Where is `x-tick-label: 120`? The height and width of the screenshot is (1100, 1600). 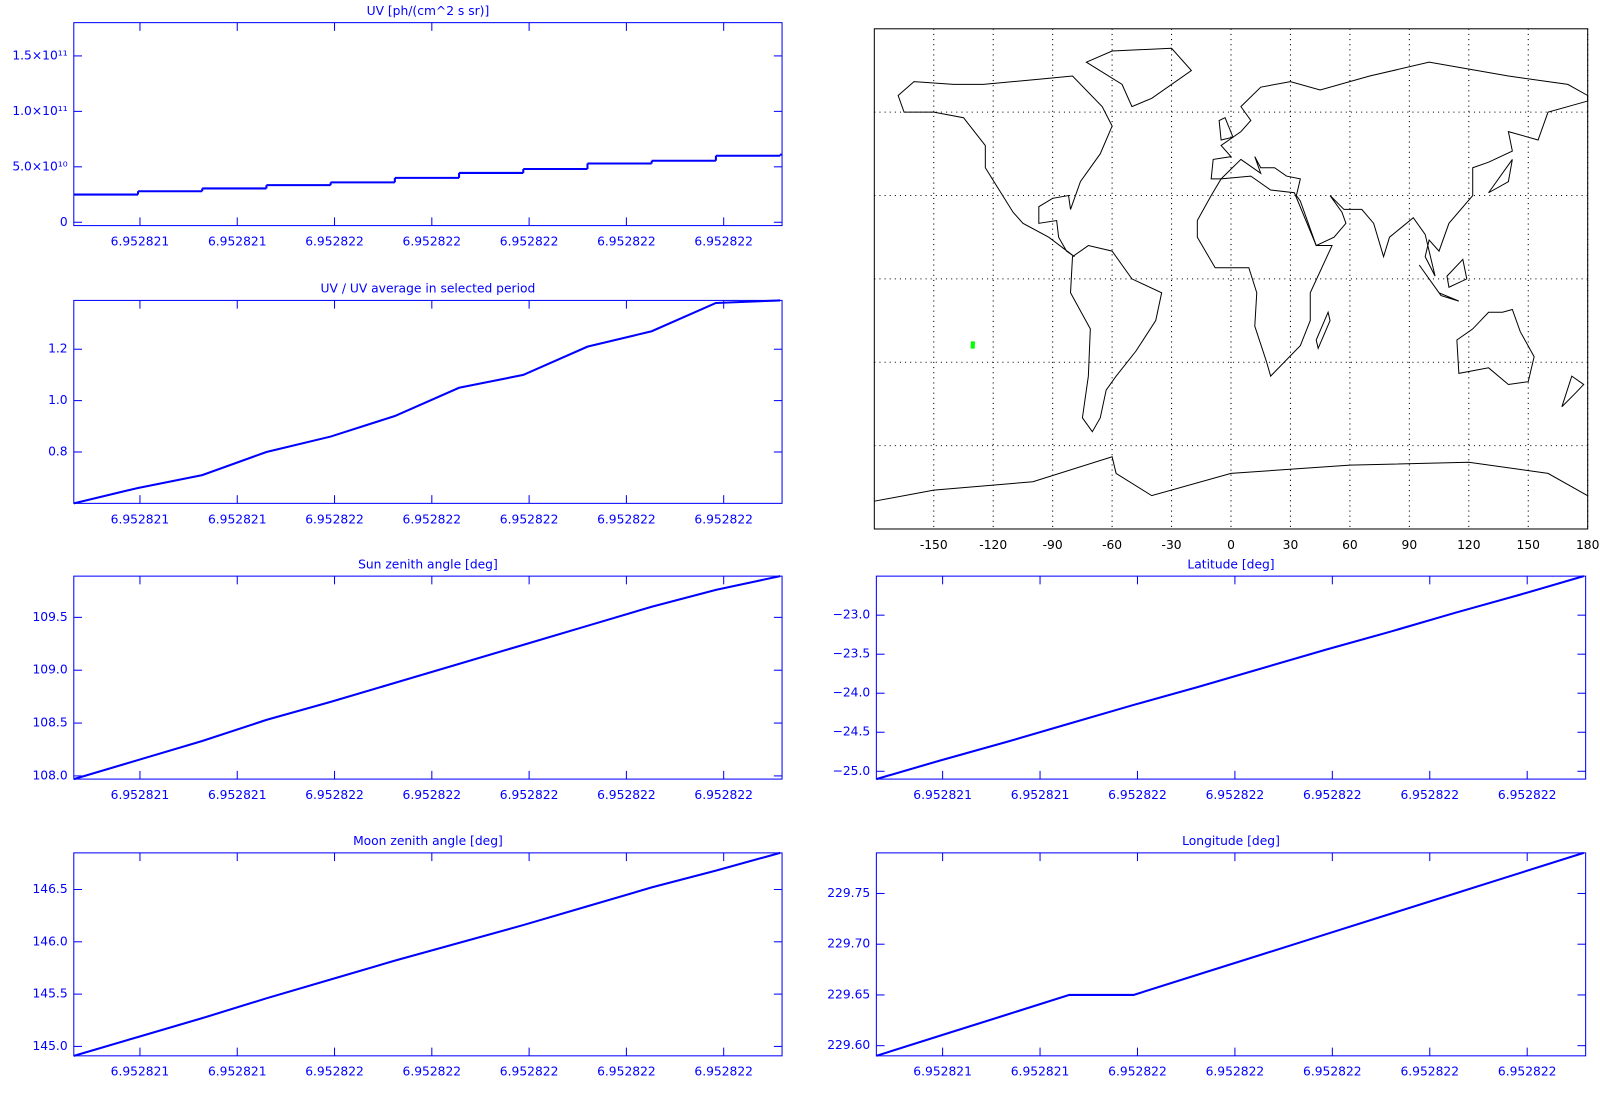
x-tick-label: 120 is located at coordinates (1468, 545).